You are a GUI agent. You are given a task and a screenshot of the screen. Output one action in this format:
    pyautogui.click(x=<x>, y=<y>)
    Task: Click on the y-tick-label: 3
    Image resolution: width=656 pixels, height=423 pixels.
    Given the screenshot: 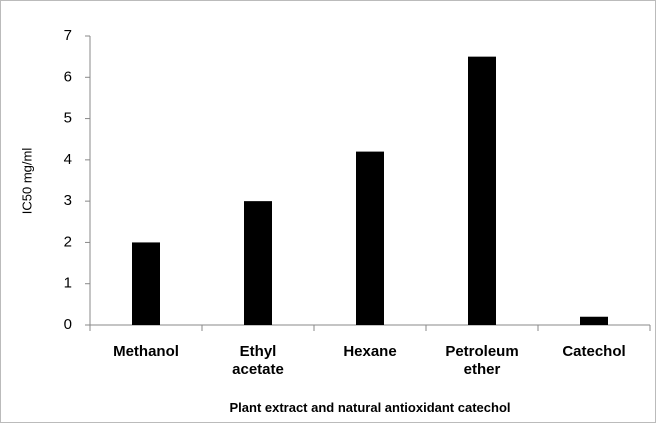 What is the action you would take?
    pyautogui.click(x=68, y=200)
    